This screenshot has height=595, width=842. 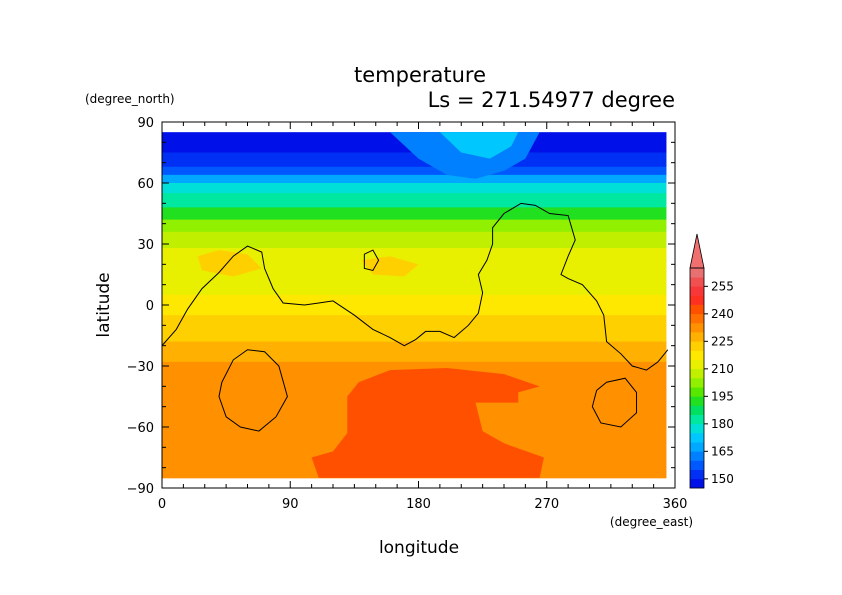 What do you see at coordinates (722, 396) in the screenshot?
I see `colorbar-label: 195` at bounding box center [722, 396].